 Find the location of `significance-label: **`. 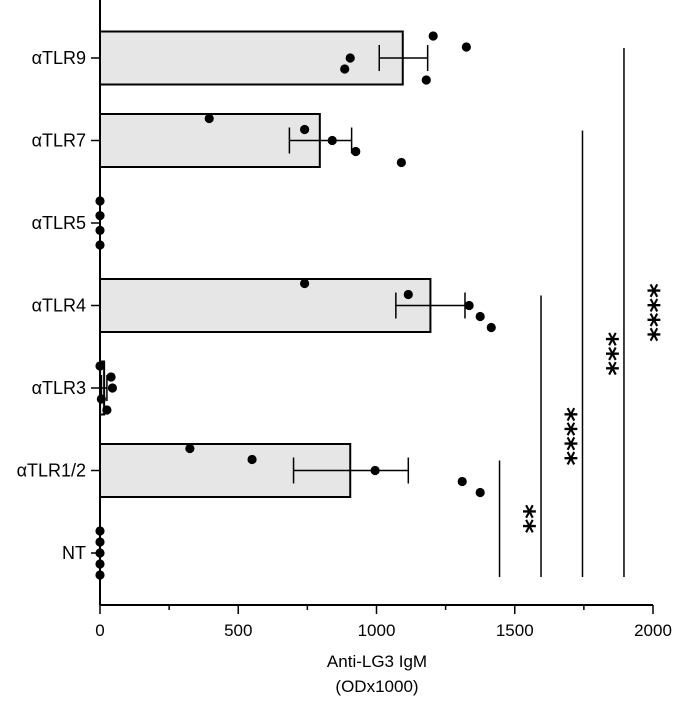

significance-label: ** is located at coordinates (525, 519).